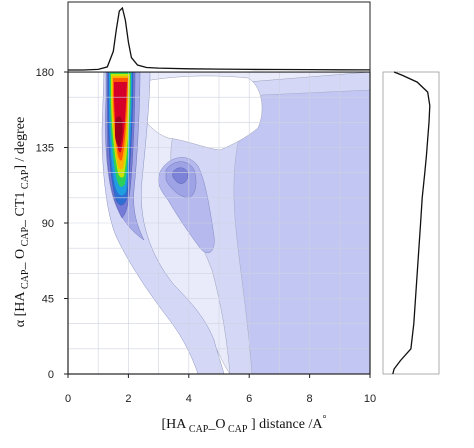 The image size is (474, 448). Describe the element at coordinates (20, 143) in the screenshot. I see `y-label-part-4: ] / degree` at that location.